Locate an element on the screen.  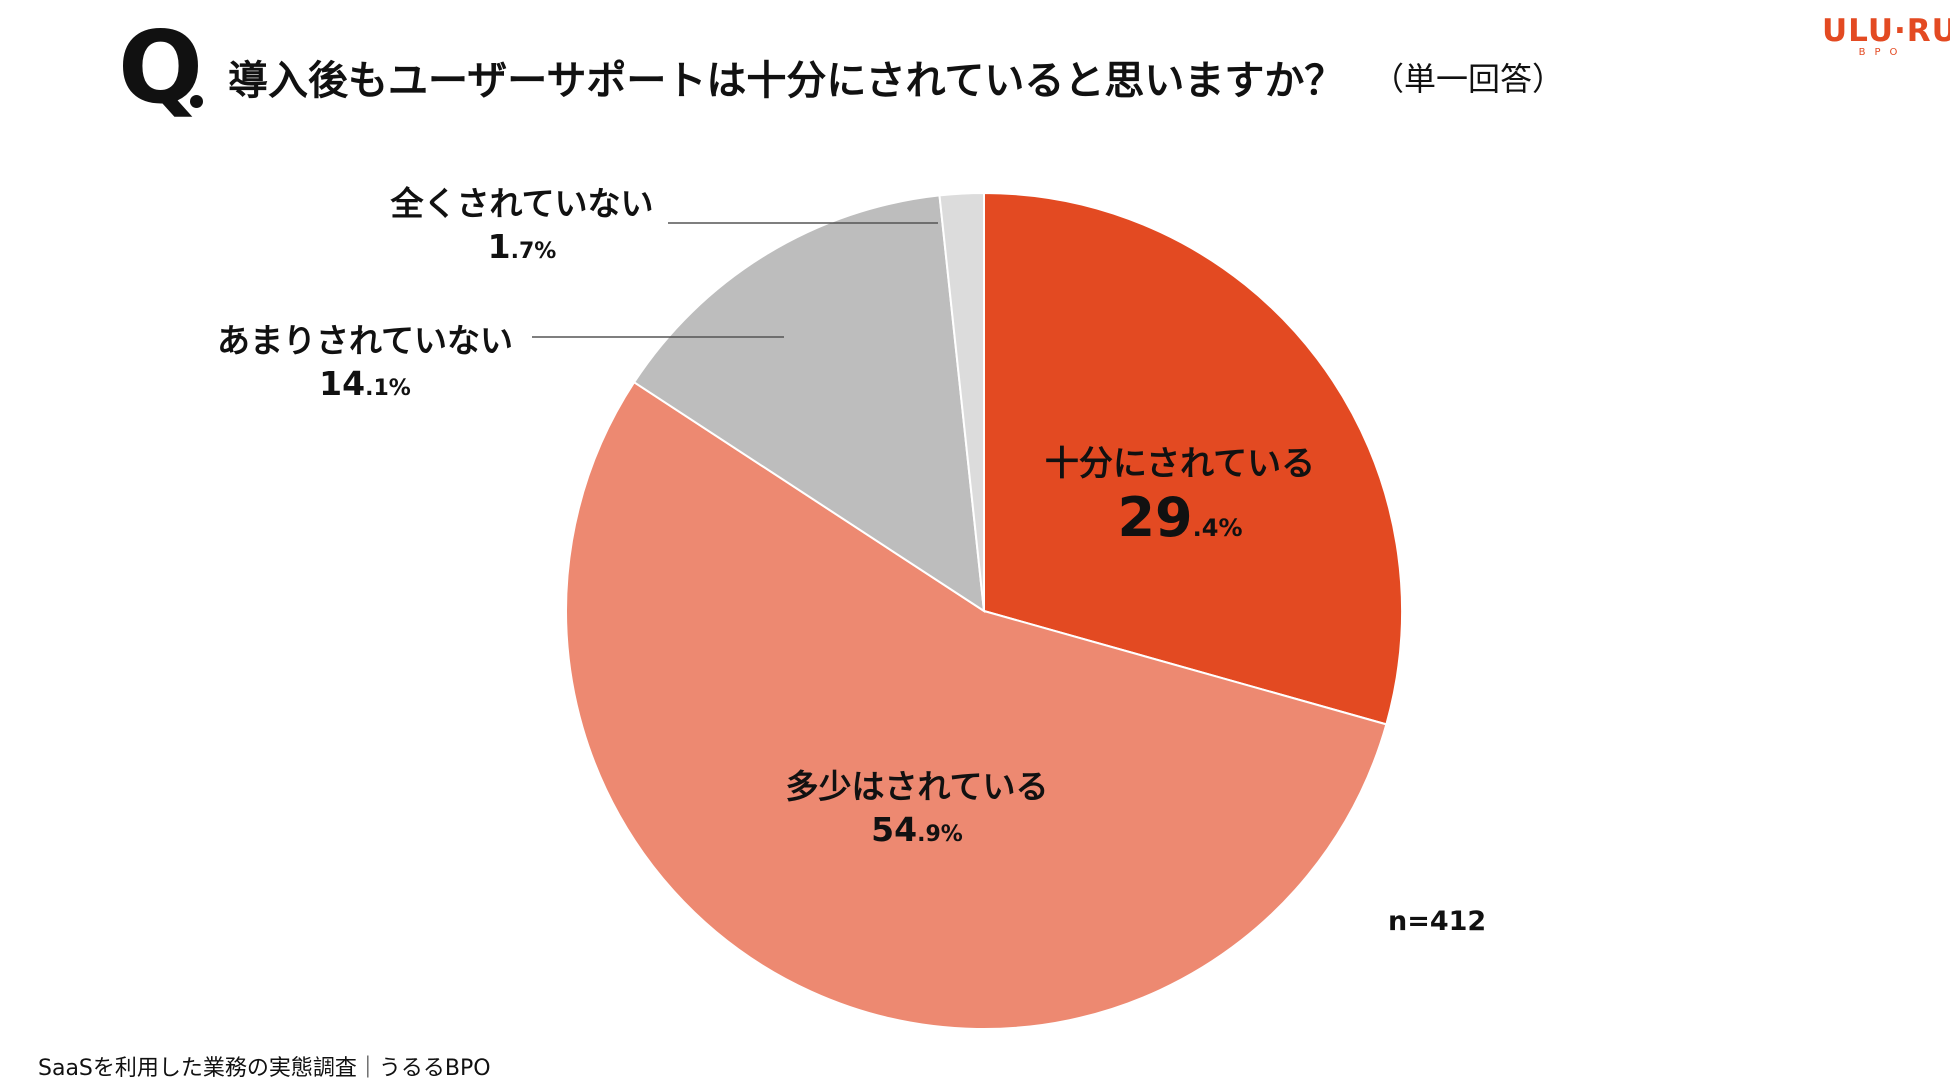
logo-wordmark: ULU·RU is located at coordinates (1886, 31).